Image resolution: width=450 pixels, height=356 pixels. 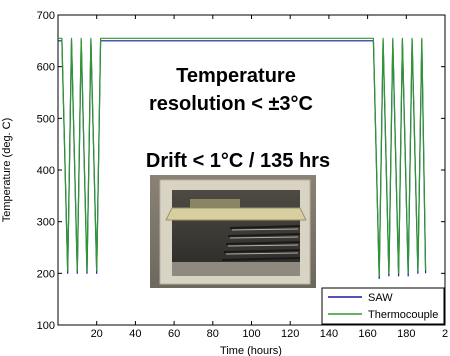 What do you see at coordinates (46, 119) in the screenshot?
I see `y-tick-label: 500` at bounding box center [46, 119].